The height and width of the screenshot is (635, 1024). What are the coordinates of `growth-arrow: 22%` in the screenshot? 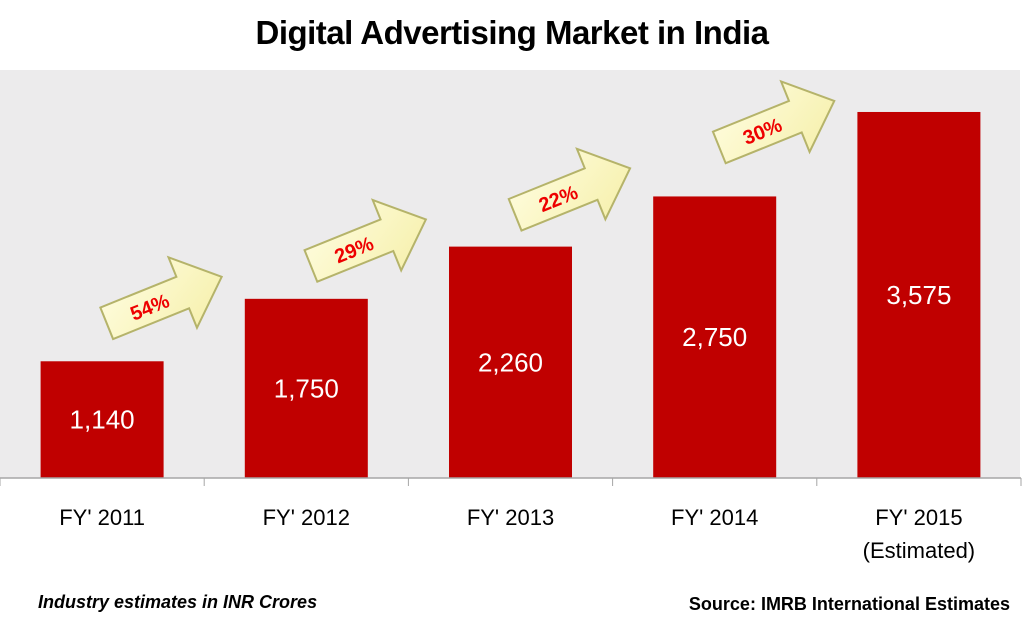 It's located at (569, 189).